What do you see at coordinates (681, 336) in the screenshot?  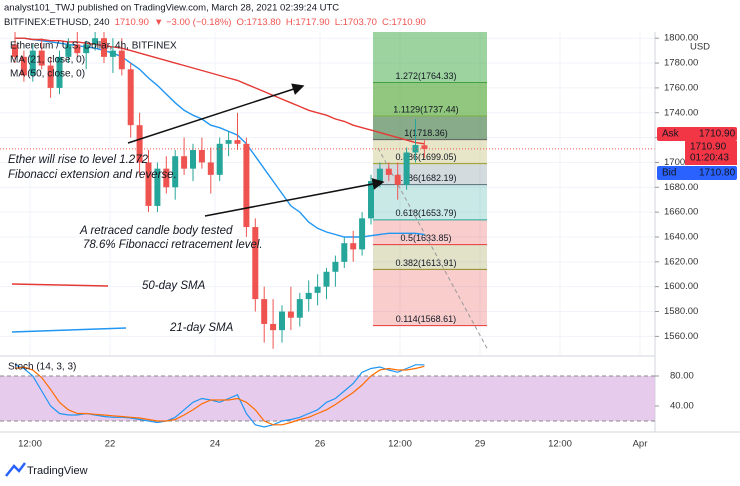 I see `y-tick-label: 1560.00` at bounding box center [681, 336].